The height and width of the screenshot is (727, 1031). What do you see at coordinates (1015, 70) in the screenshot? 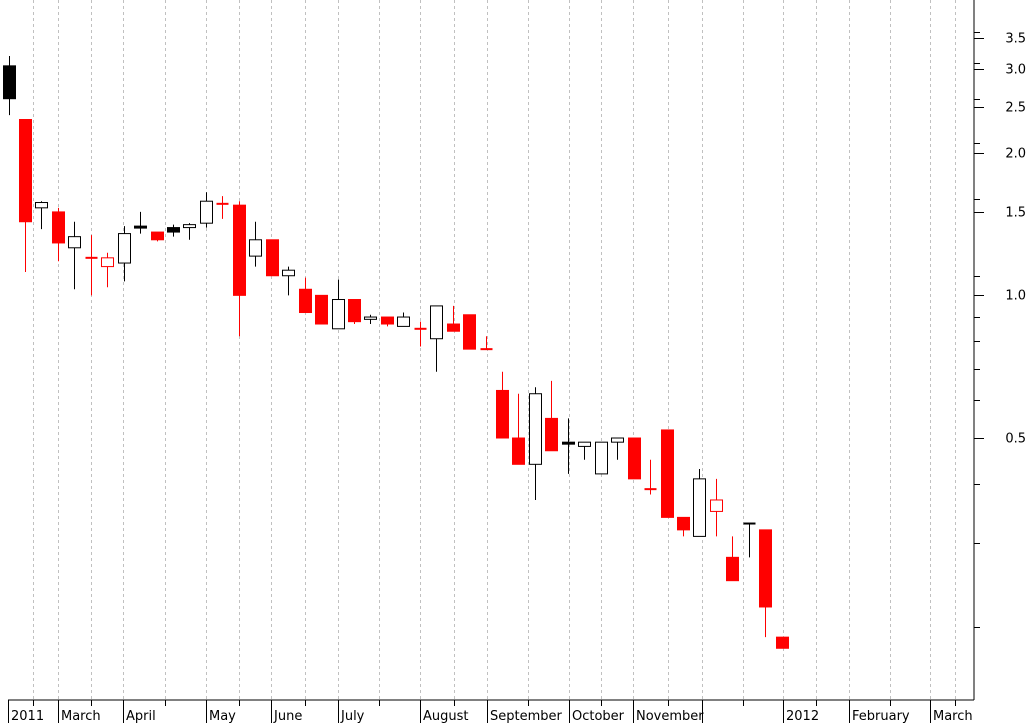
I see `y-tick-label: 3.0` at bounding box center [1015, 70].